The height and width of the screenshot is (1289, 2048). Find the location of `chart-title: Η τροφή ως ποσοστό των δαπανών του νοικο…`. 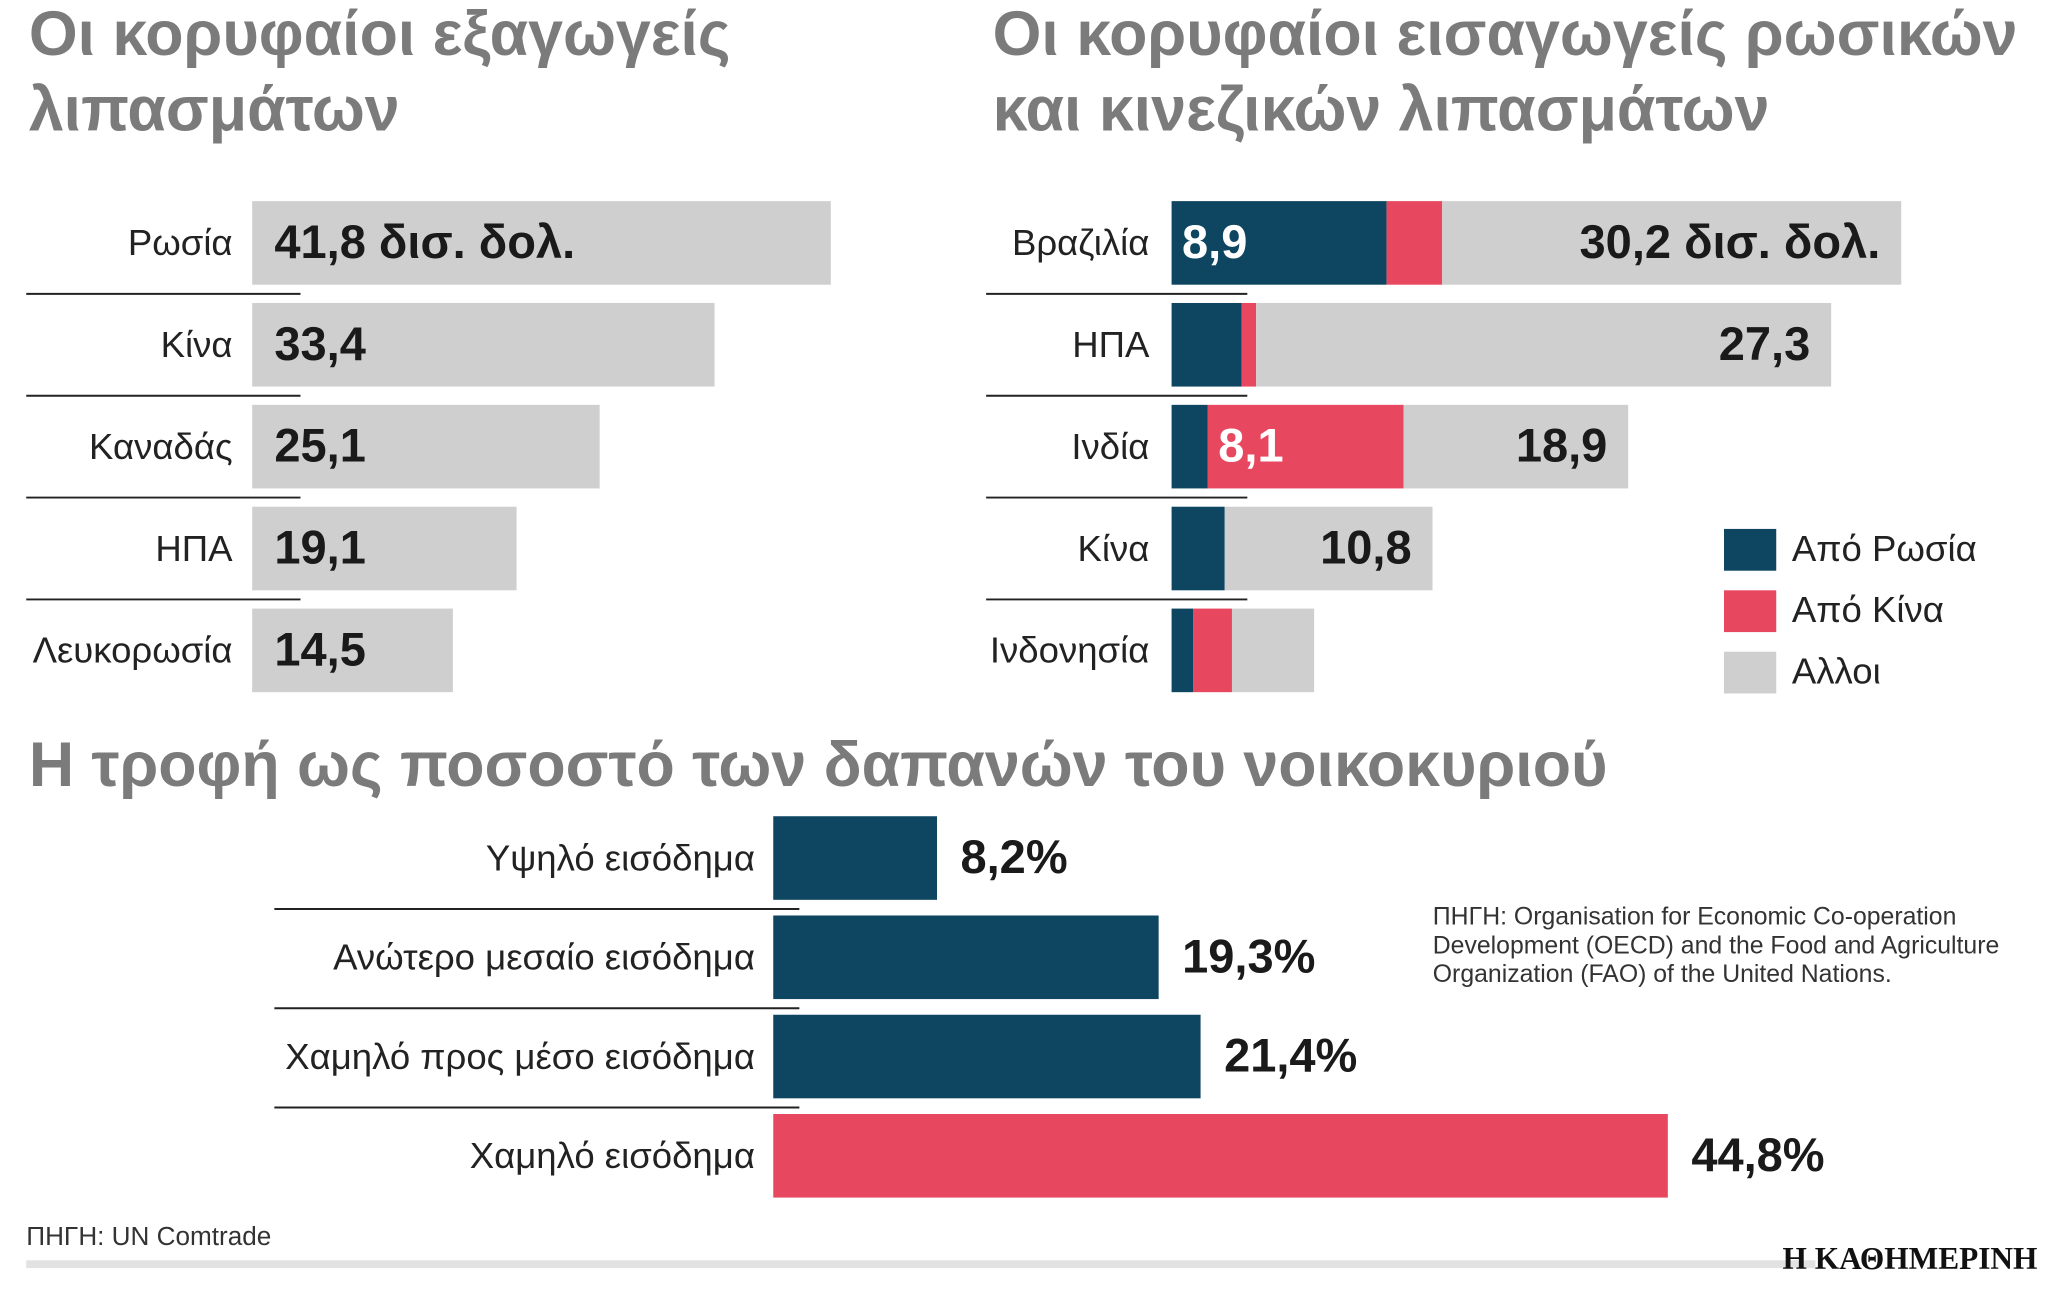

chart-title: Η τροφή ως ποσοστό των δαπανών του νοικο… is located at coordinates (818, 765).